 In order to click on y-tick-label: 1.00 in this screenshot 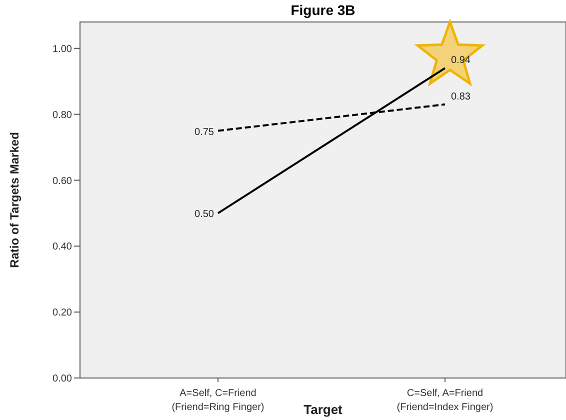, I will do `click(62, 49)`.